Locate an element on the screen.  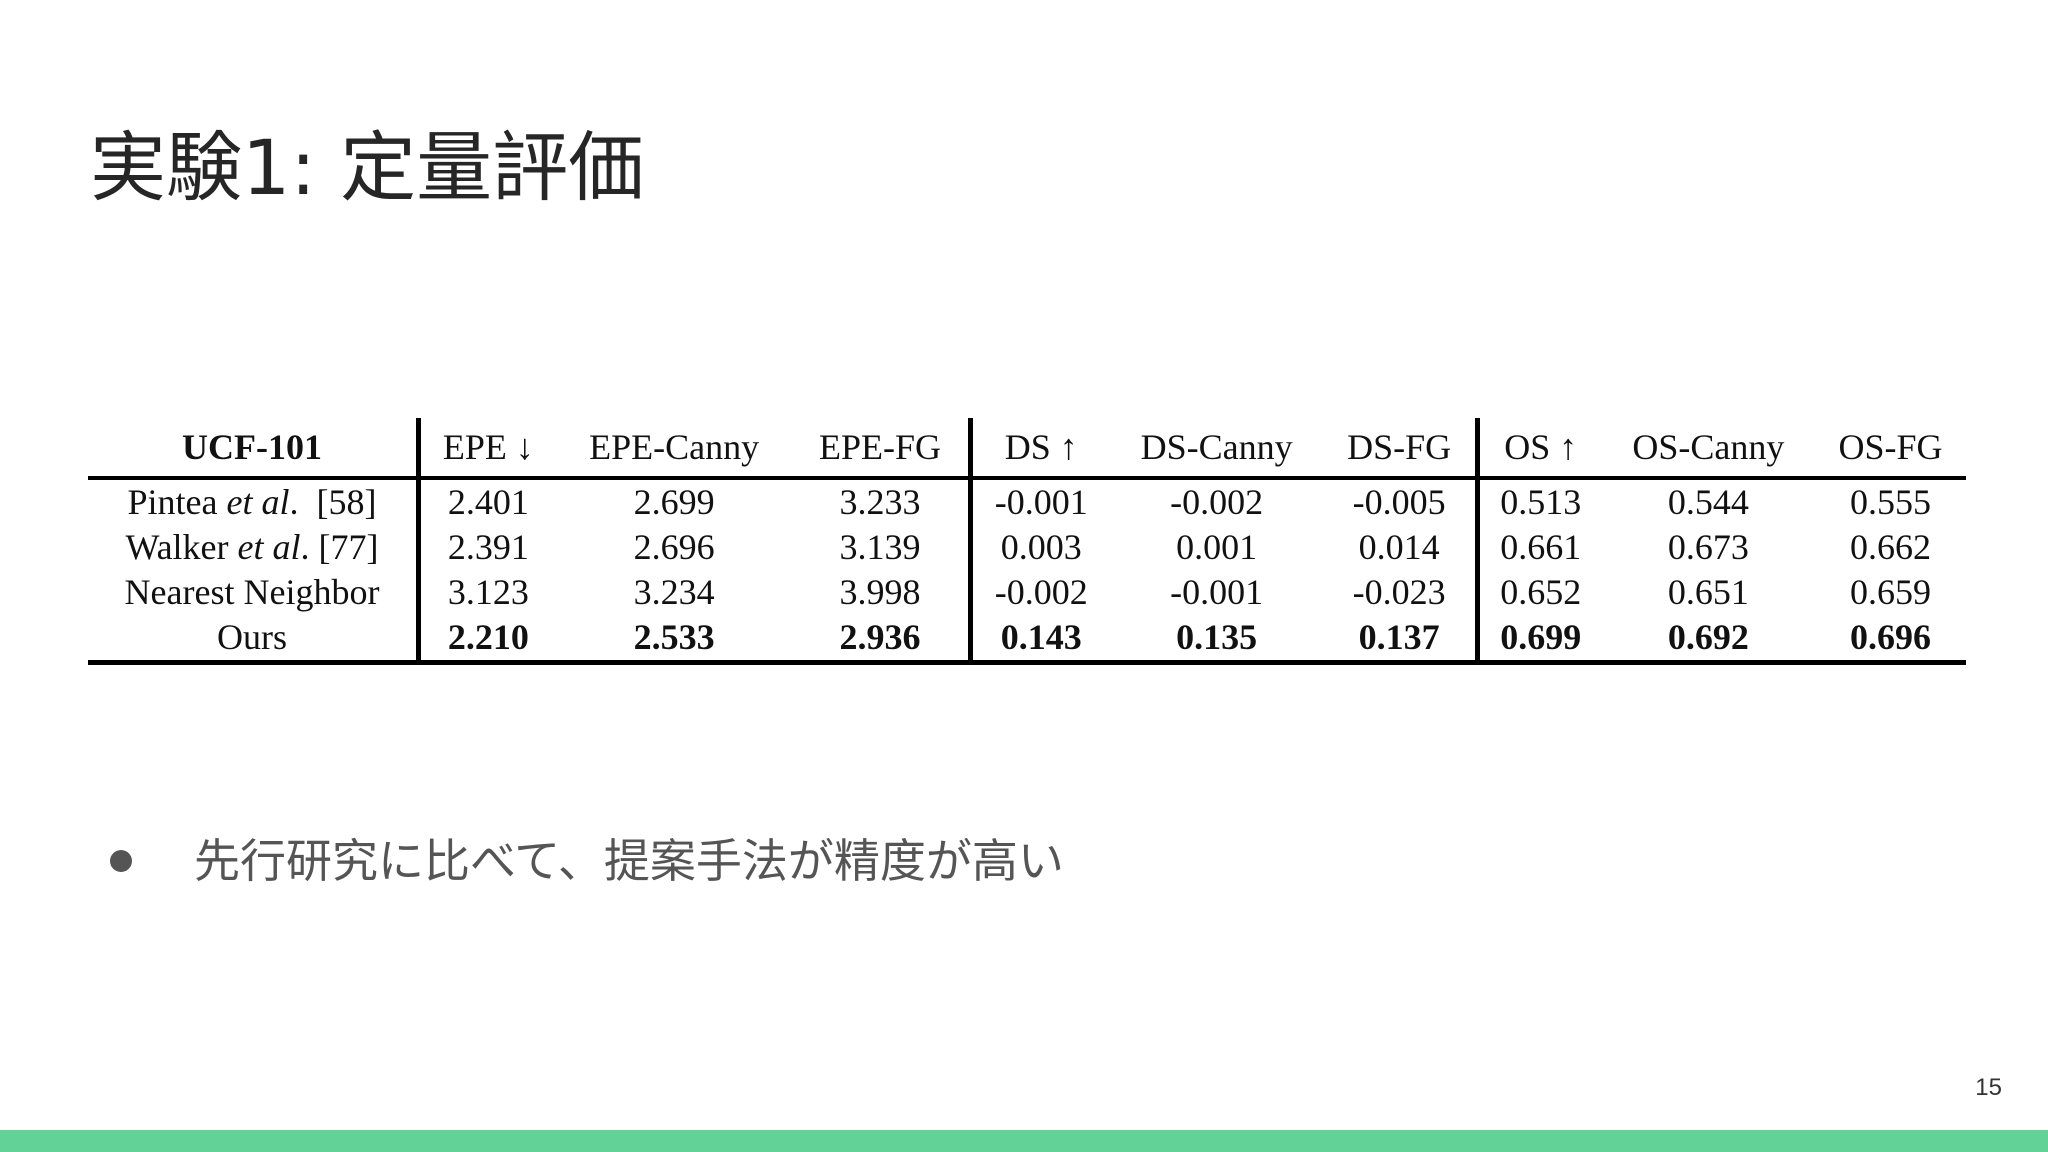
value-cell: 0.661 is located at coordinates (1541, 547).